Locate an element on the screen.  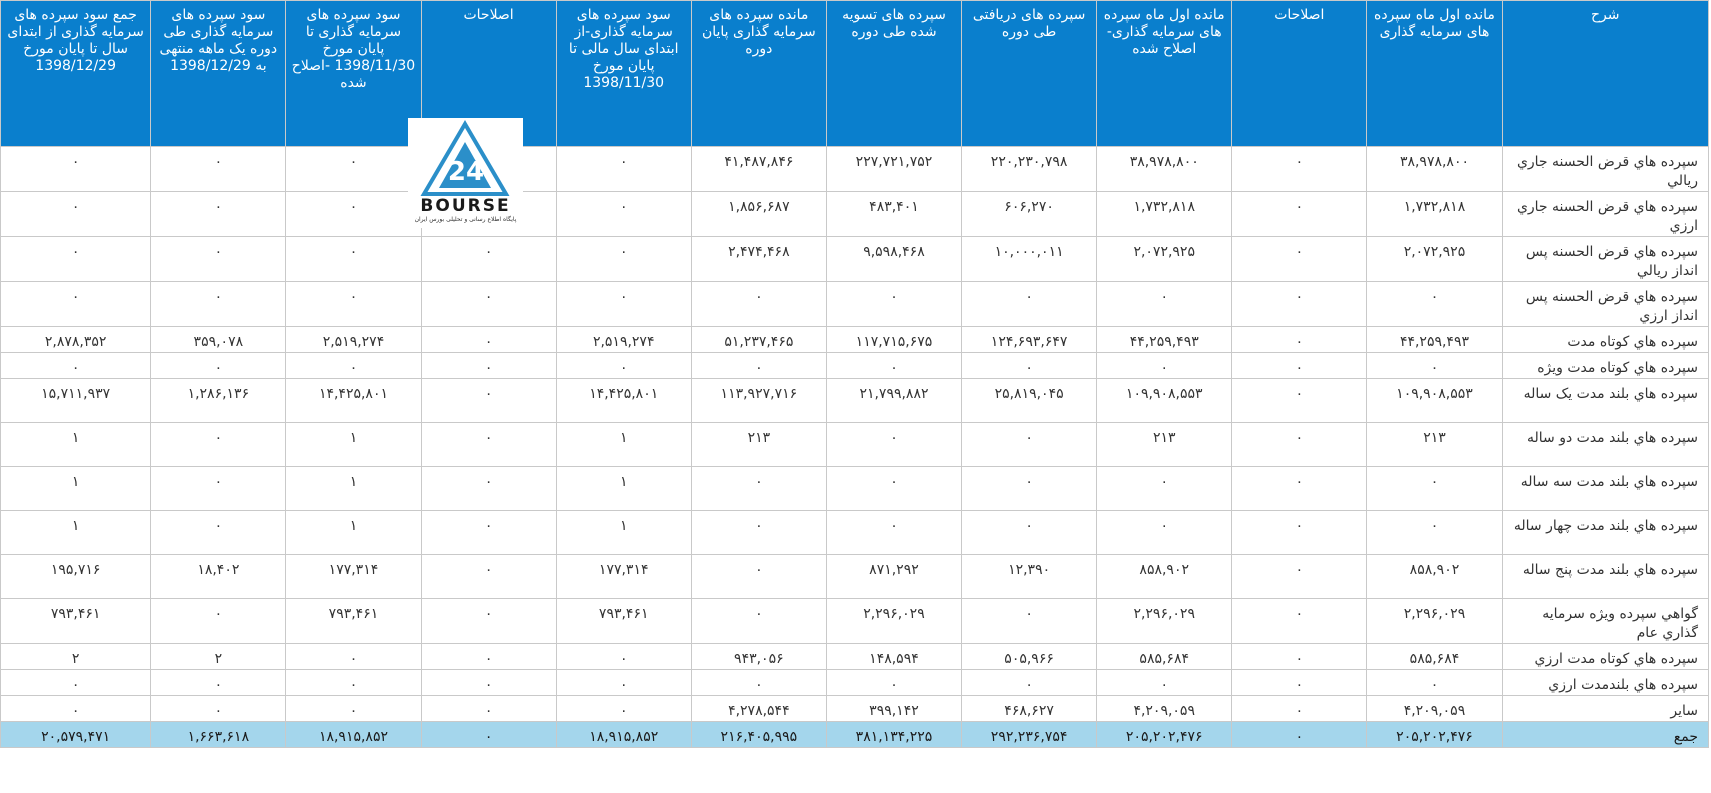
logo-tagline: پایگاه اطلاع رسانی و تحلیلی بورس ایران is located at coordinates (465, 219).